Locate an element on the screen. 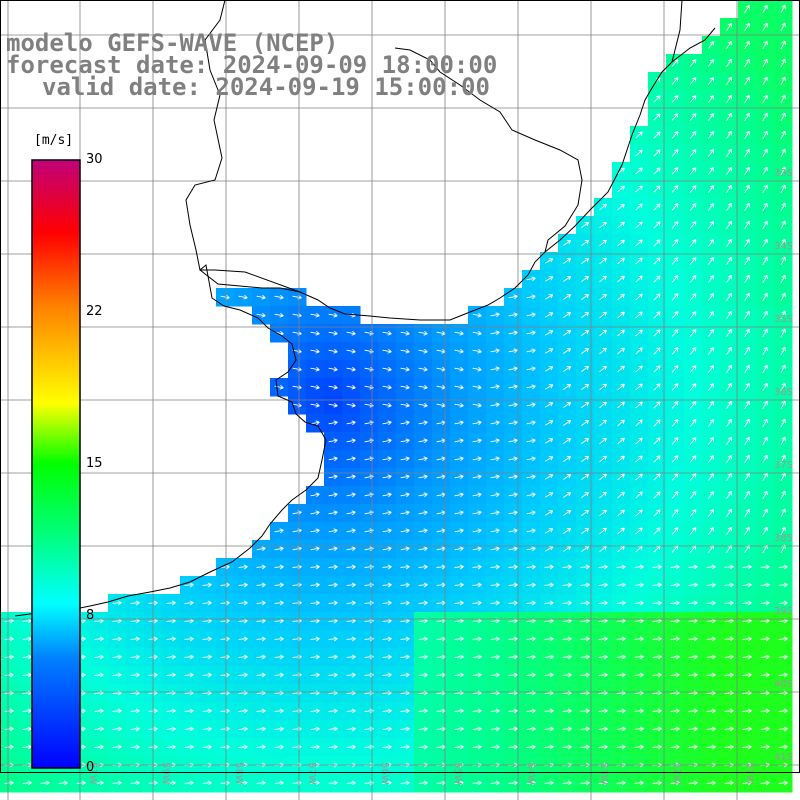 The height and width of the screenshot is (800, 800). colorbar-tick-30: 30 is located at coordinates (94, 159).